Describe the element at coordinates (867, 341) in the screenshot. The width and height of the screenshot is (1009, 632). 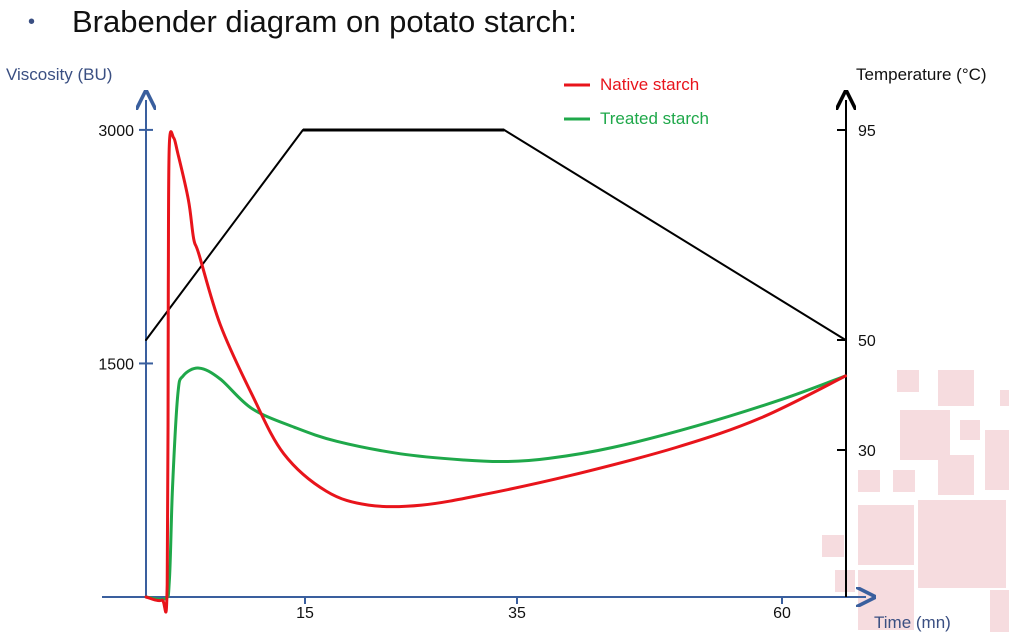
I see `y-right-tick-label-50: 50` at that location.